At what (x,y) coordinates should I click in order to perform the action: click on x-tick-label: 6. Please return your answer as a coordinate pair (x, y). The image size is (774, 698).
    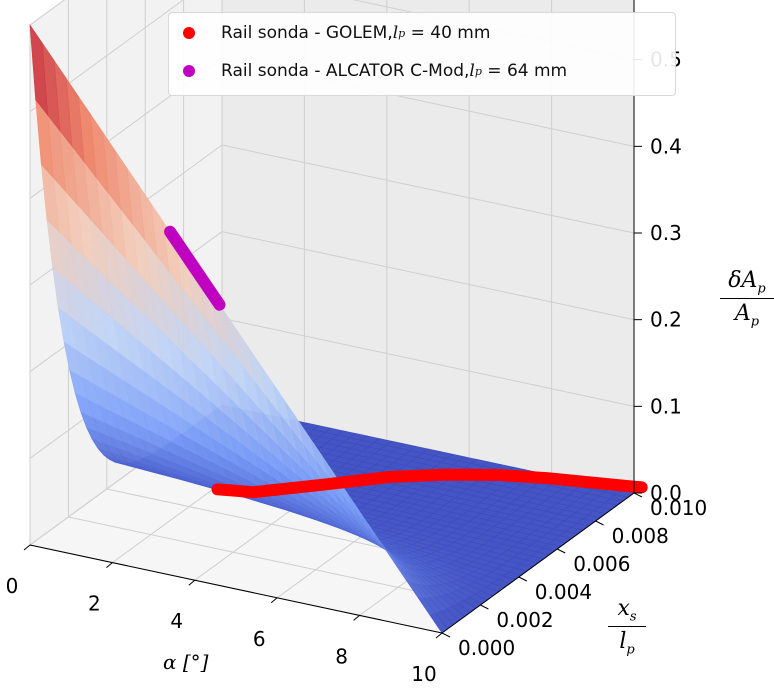
    Looking at the image, I should click on (259, 639).